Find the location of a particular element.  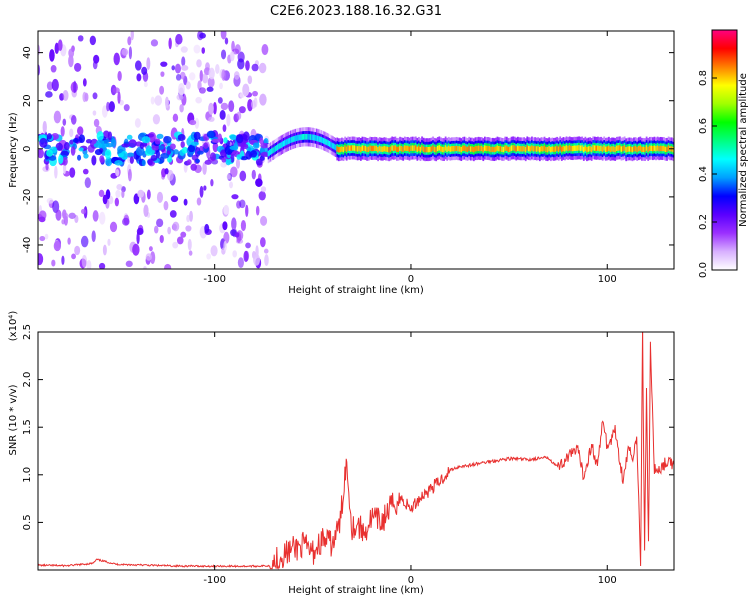

colorbar-ticks: 0.0 0.2 0.4 0.6 0.8 is located at coordinates (707, 174).